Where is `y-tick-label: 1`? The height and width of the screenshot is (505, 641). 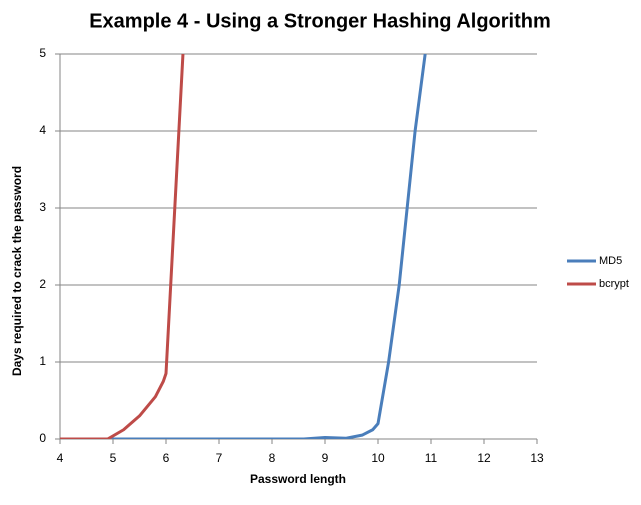
y-tick-label: 1 is located at coordinates (42, 361).